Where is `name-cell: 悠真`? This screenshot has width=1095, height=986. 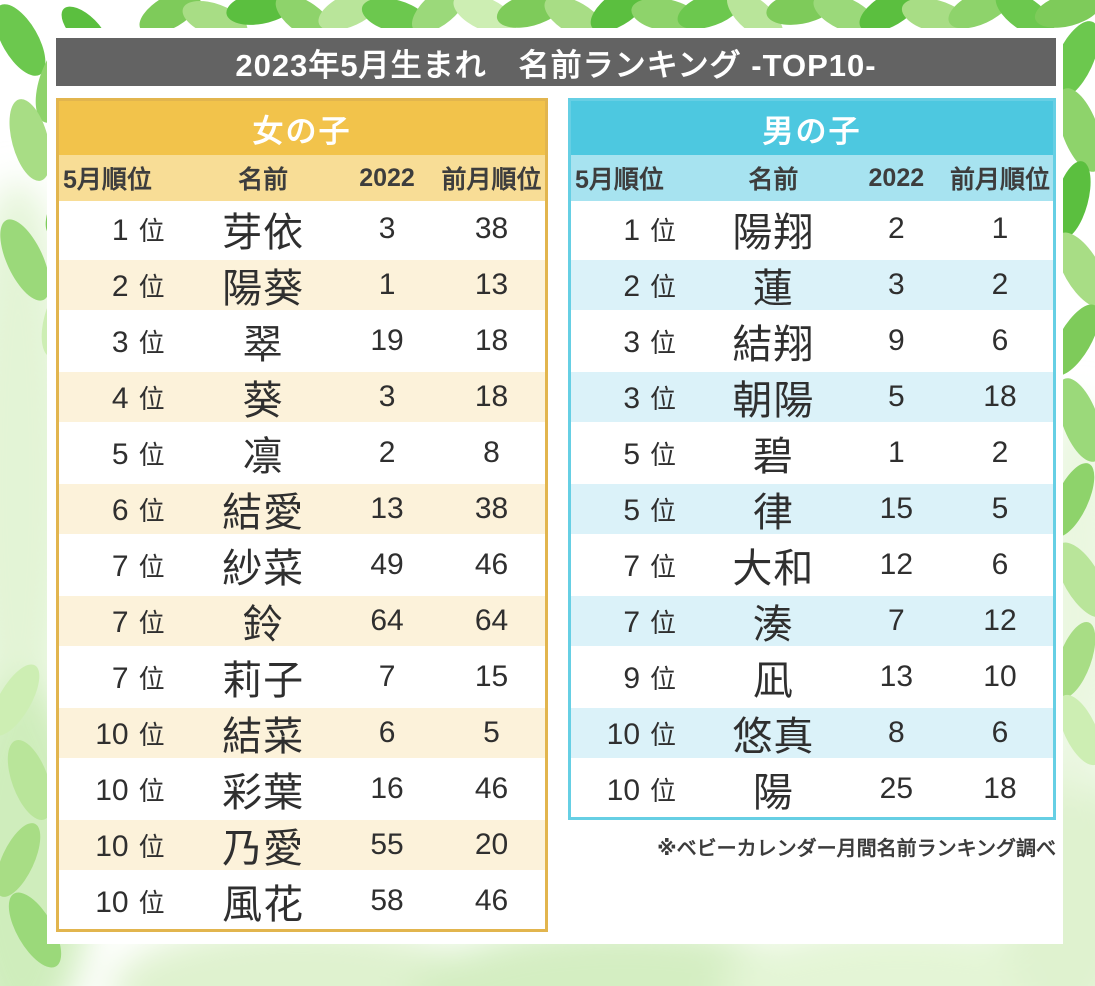
name-cell: 悠真 is located at coordinates (773, 737).